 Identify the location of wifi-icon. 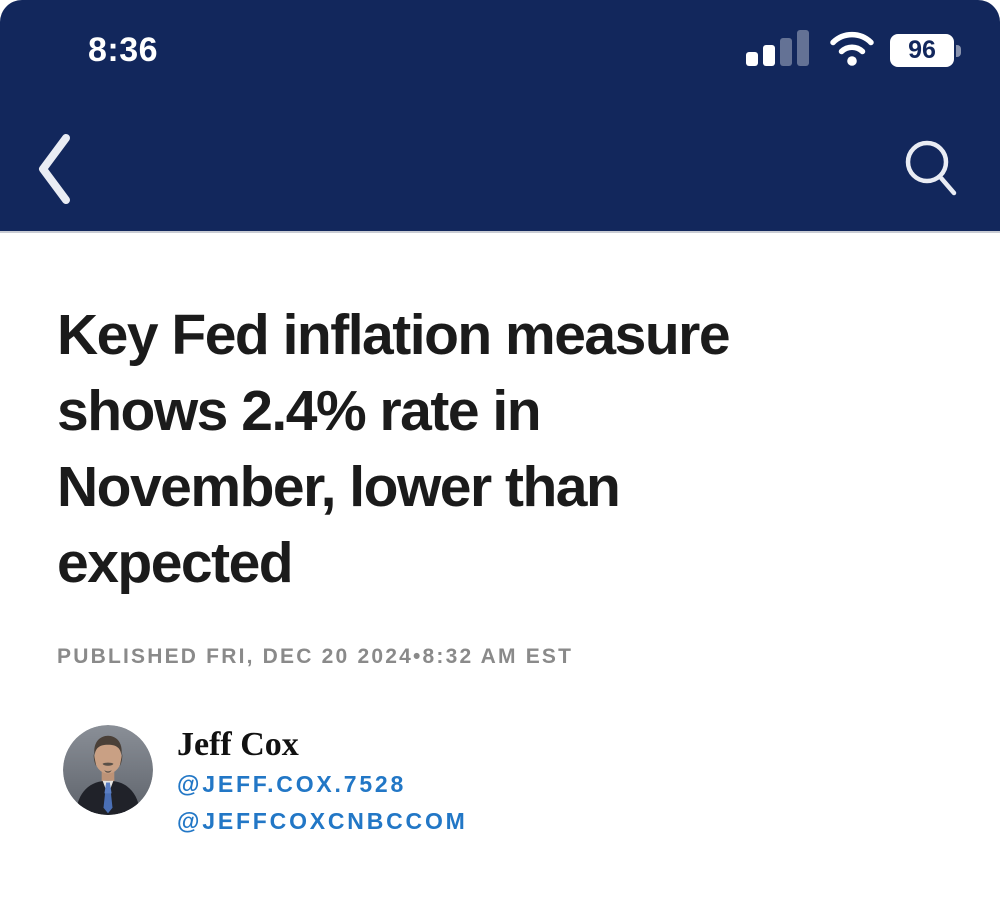
(852, 50).